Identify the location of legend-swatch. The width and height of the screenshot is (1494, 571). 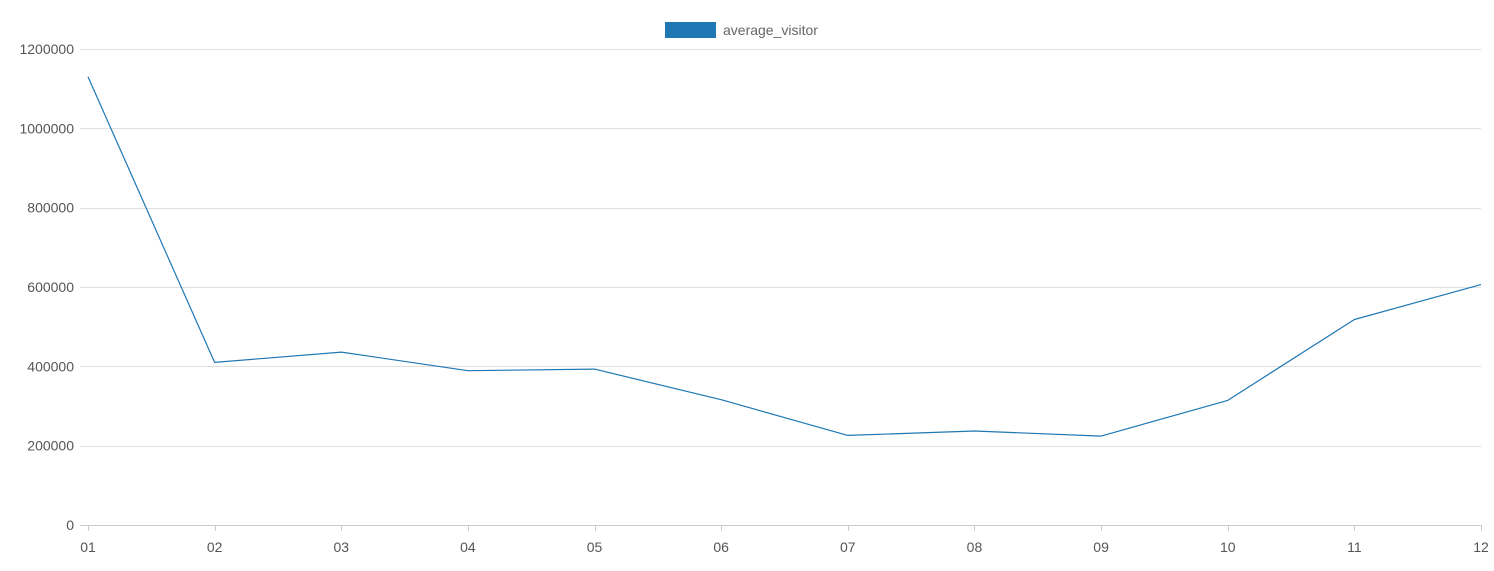
(690, 30).